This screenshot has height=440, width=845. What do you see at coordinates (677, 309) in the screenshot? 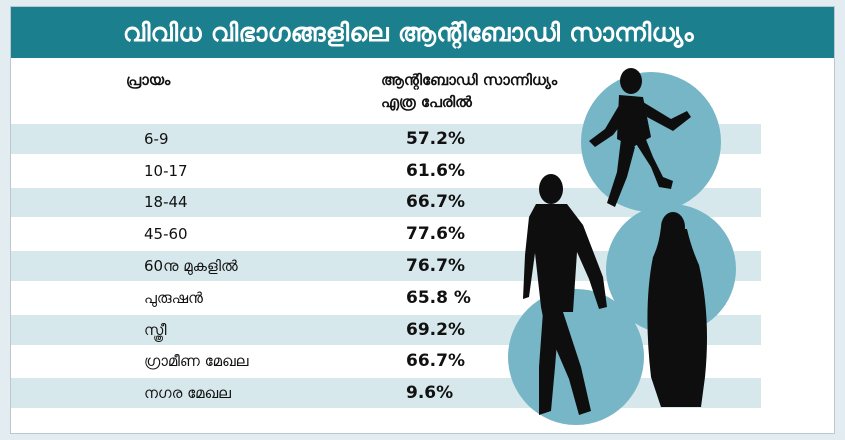
I see `woman-silhouette` at bounding box center [677, 309].